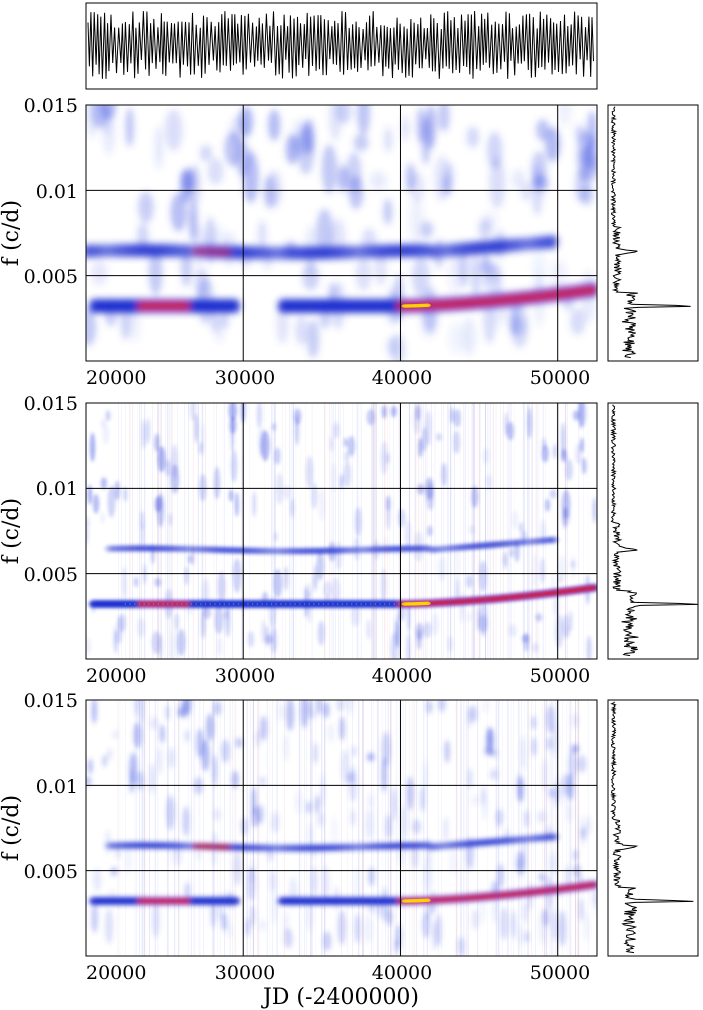 The height and width of the screenshot is (1010, 703). I want to click on hot-spot, so click(592, 588).